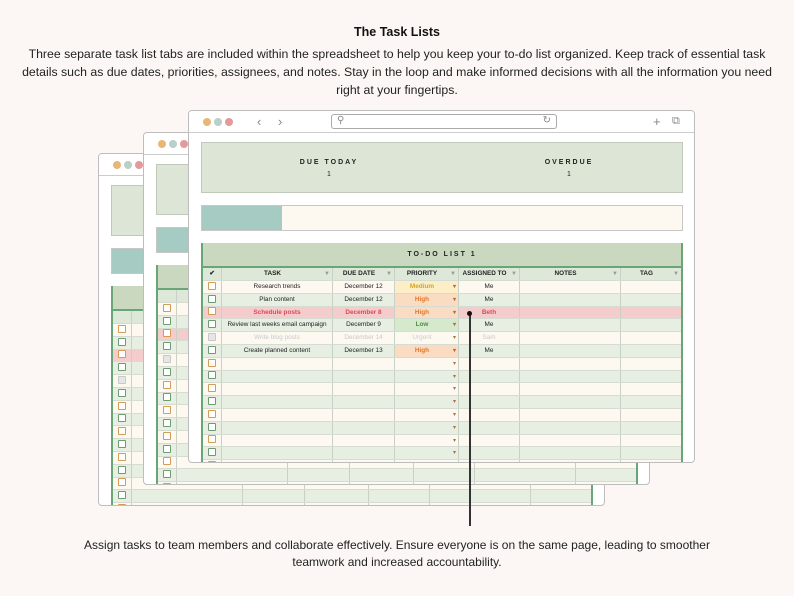  Describe the element at coordinates (259, 121) in the screenshot. I see `back-icon: ‹` at that location.